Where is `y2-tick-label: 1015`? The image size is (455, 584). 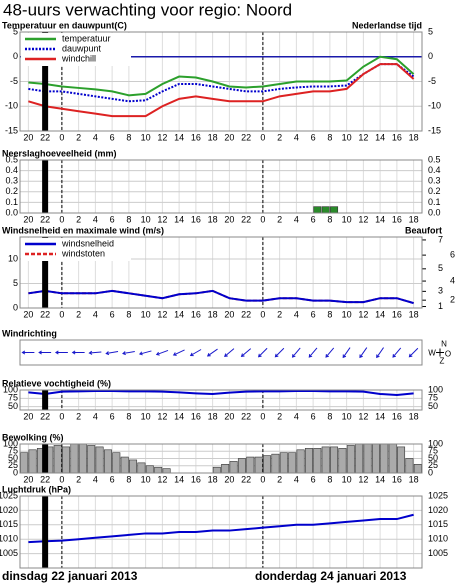 y2-tick-label: 1015 is located at coordinates (438, 524).